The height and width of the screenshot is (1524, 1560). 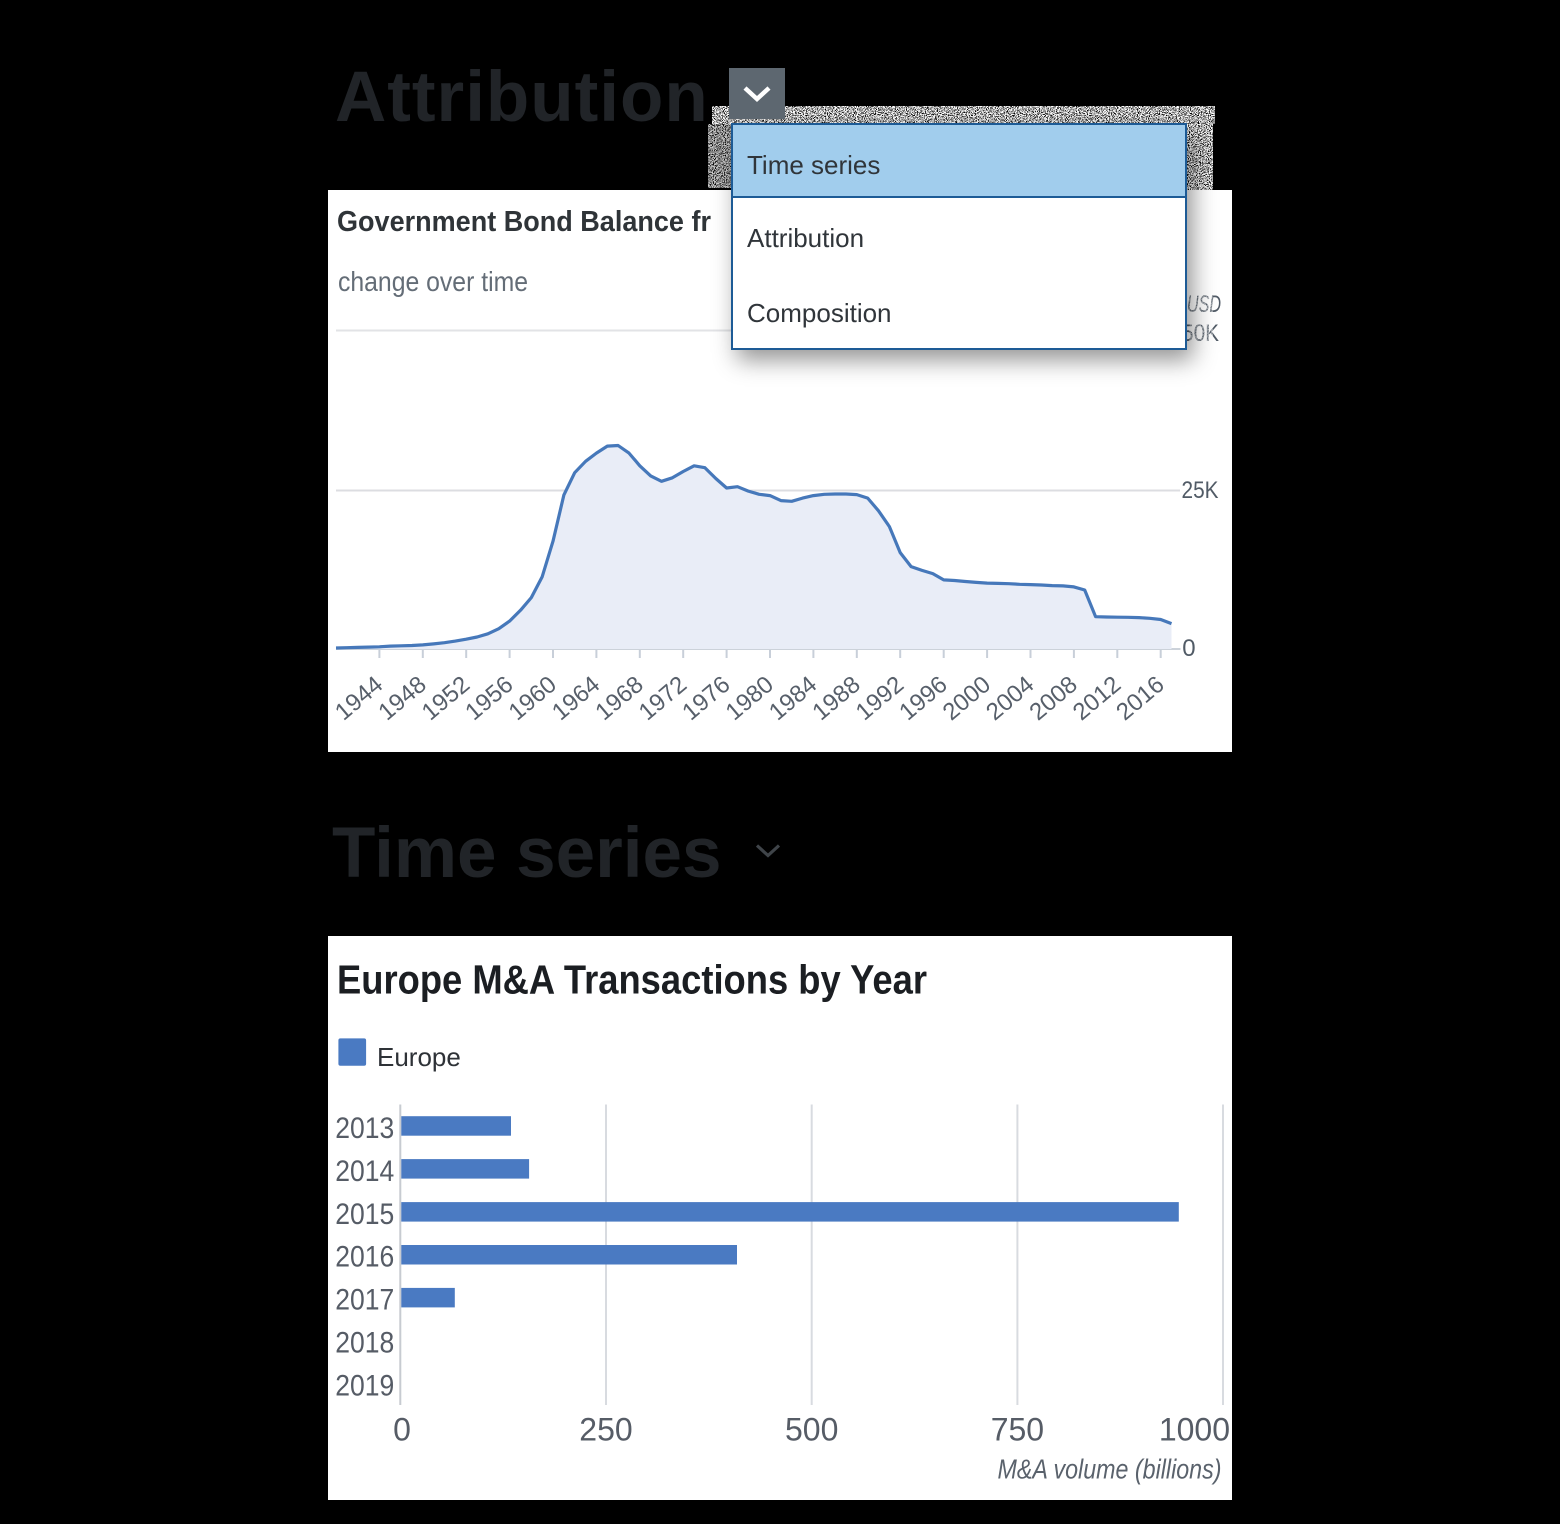 What do you see at coordinates (1054, 698) in the screenshot?
I see `svg-text: 2008` at bounding box center [1054, 698].